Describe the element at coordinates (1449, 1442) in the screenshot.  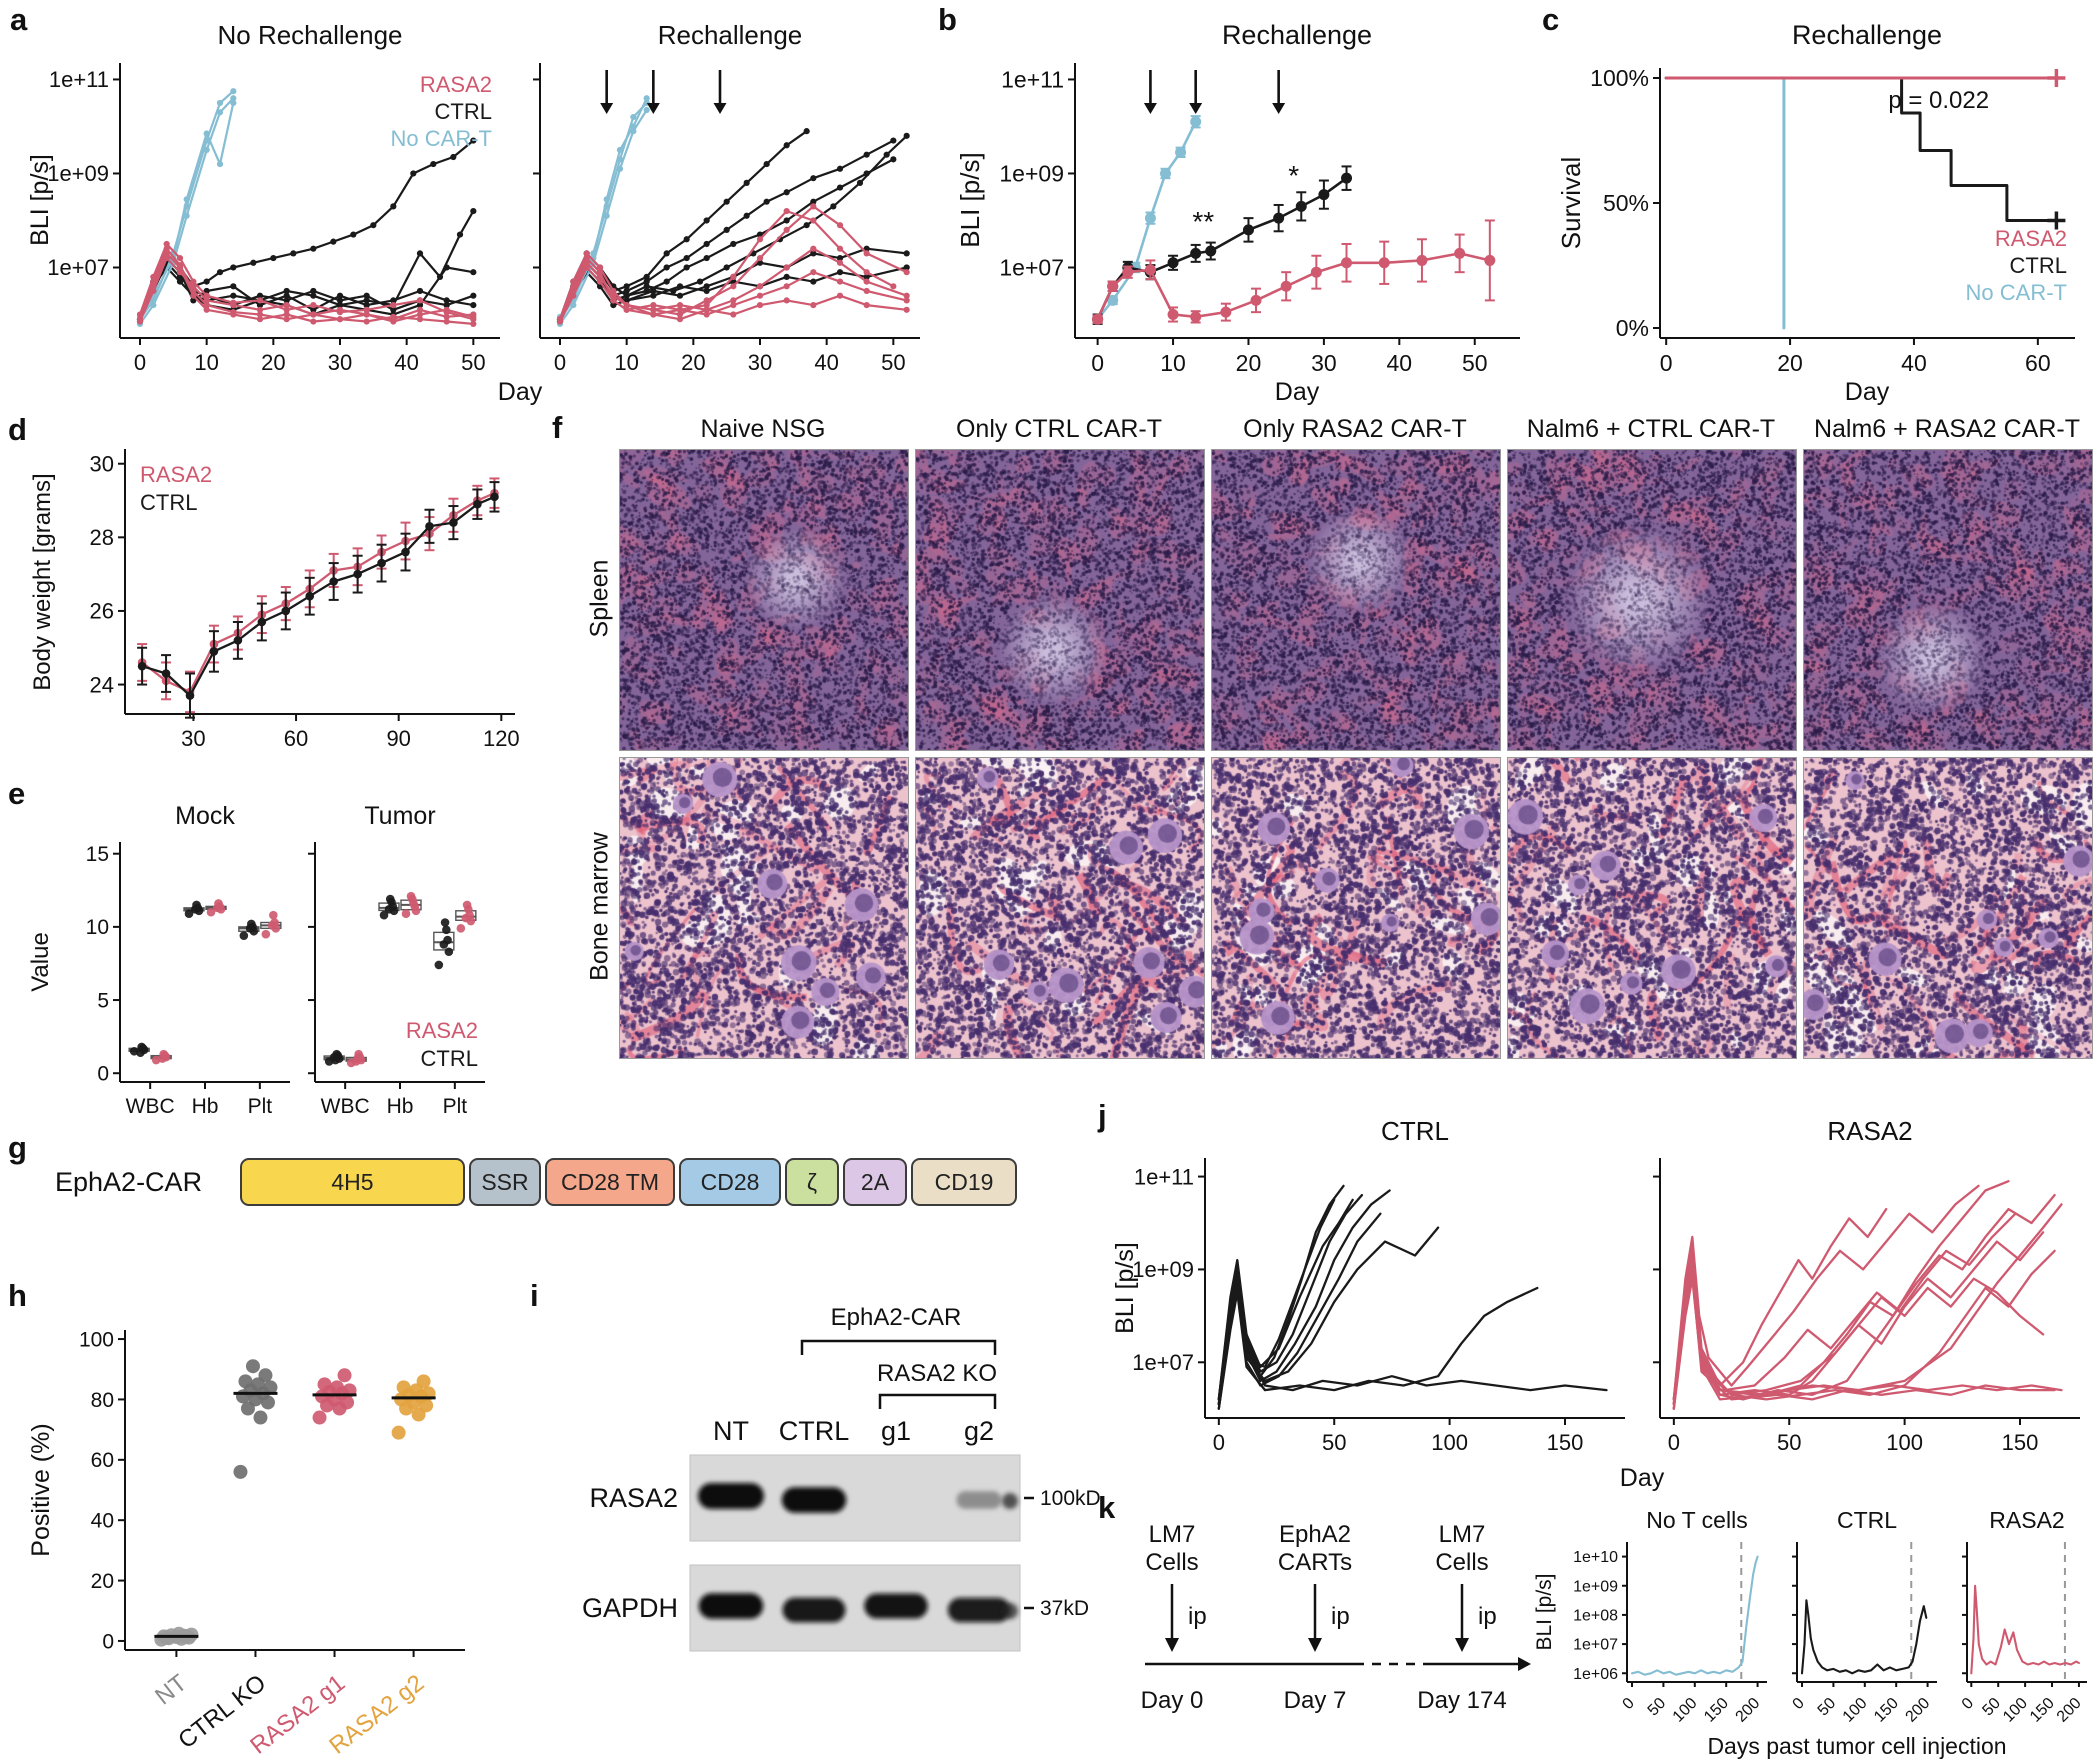
I see `x-tick-label: 100` at that location.